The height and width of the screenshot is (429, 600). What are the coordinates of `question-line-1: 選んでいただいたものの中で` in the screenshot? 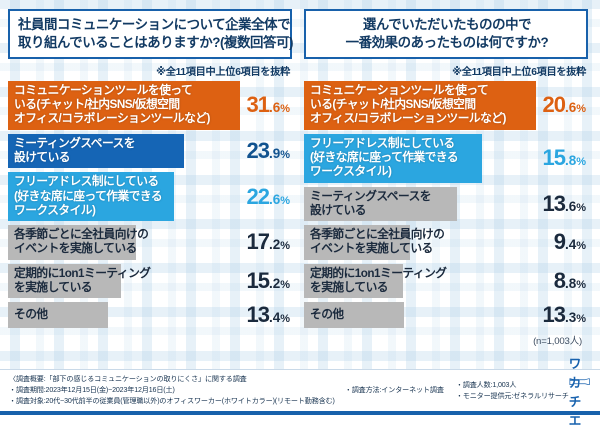 It's located at (447, 24).